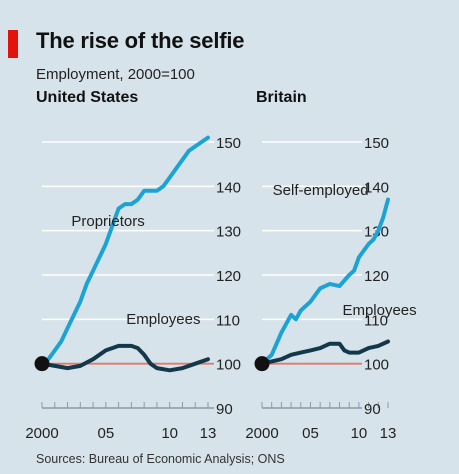 The image size is (459, 474). Describe the element at coordinates (228, 365) in the screenshot. I see `y-tick-label-united-states: 100` at that location.